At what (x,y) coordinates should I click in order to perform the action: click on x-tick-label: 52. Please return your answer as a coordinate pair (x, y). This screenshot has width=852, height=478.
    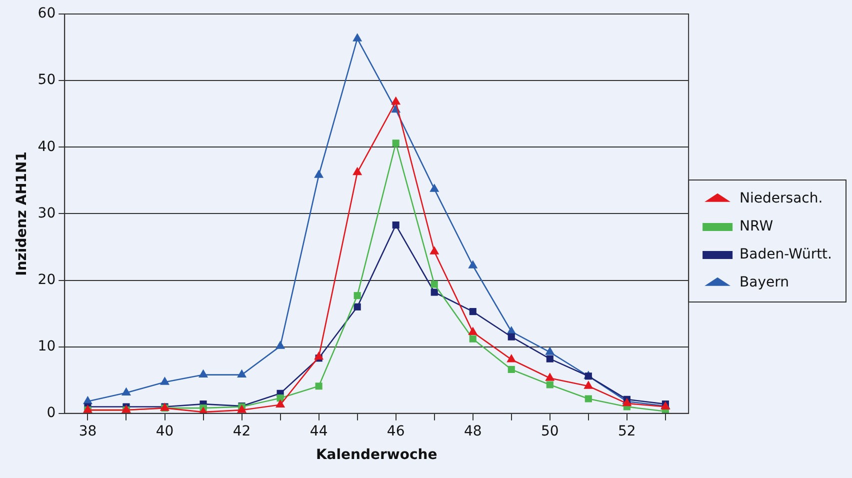
    Looking at the image, I should click on (627, 431).